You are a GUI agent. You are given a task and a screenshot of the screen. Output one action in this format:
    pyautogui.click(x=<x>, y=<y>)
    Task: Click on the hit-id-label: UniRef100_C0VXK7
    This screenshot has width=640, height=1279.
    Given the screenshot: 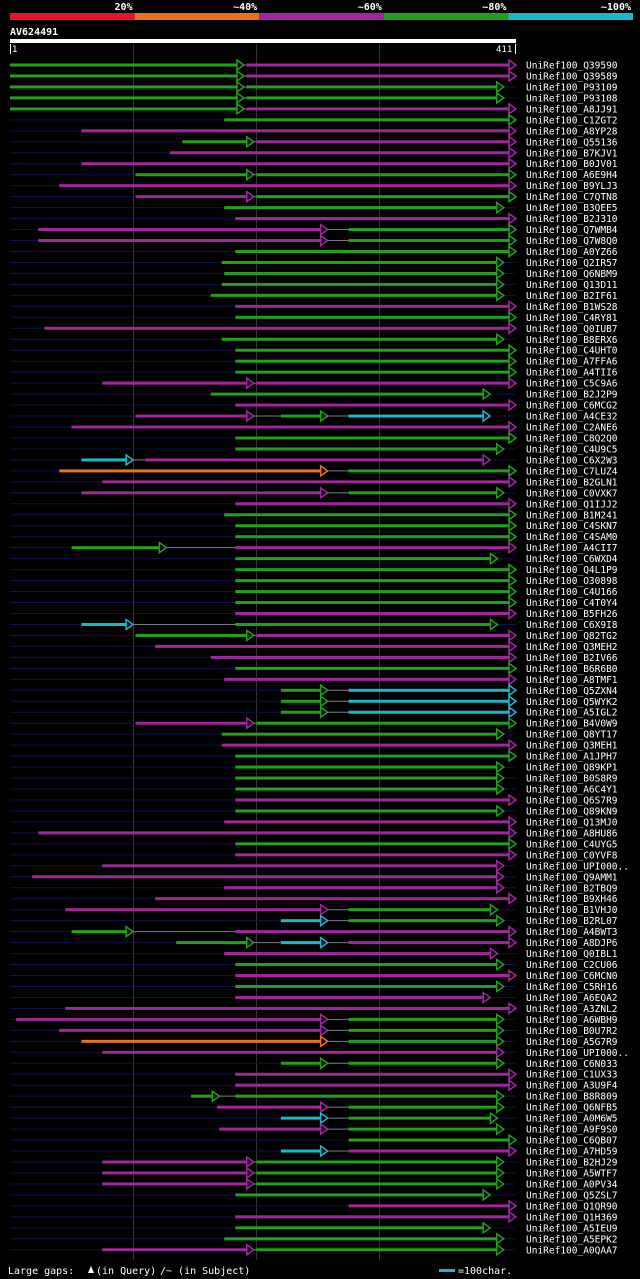 What is the action you would take?
    pyautogui.click(x=572, y=493)
    